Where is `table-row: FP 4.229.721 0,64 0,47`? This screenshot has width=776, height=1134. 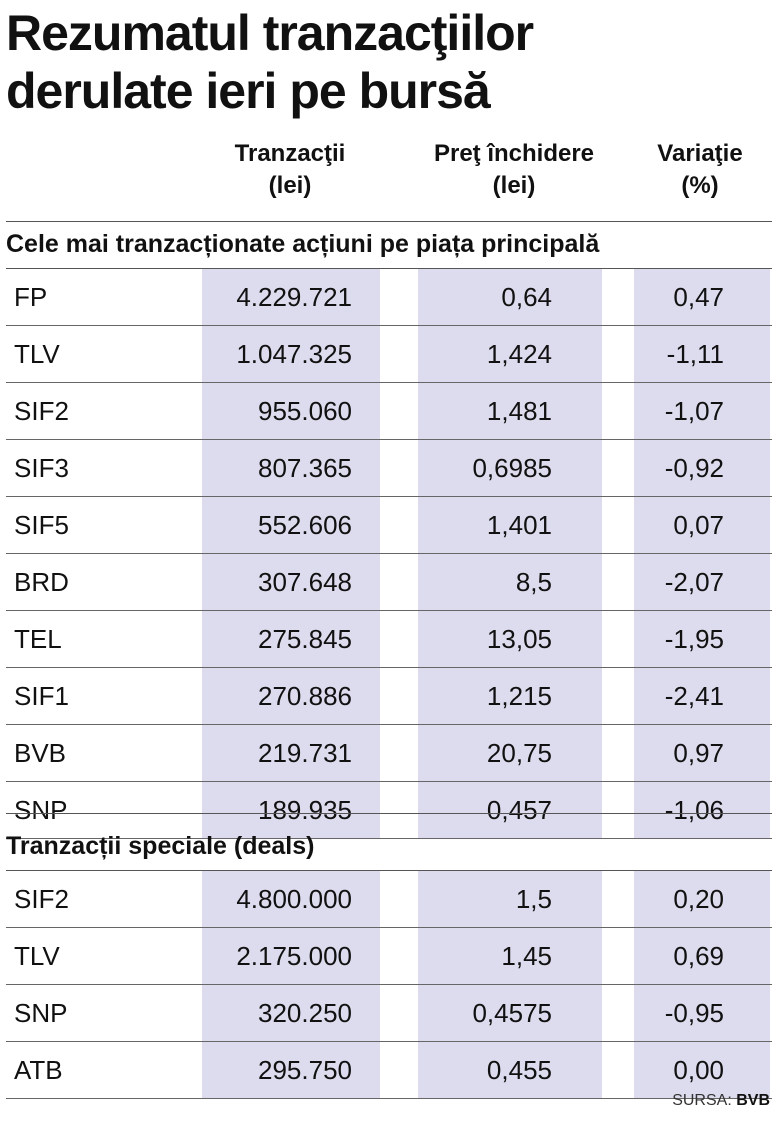 table-row: FP 4.229.721 0,64 0,47 is located at coordinates (389, 297).